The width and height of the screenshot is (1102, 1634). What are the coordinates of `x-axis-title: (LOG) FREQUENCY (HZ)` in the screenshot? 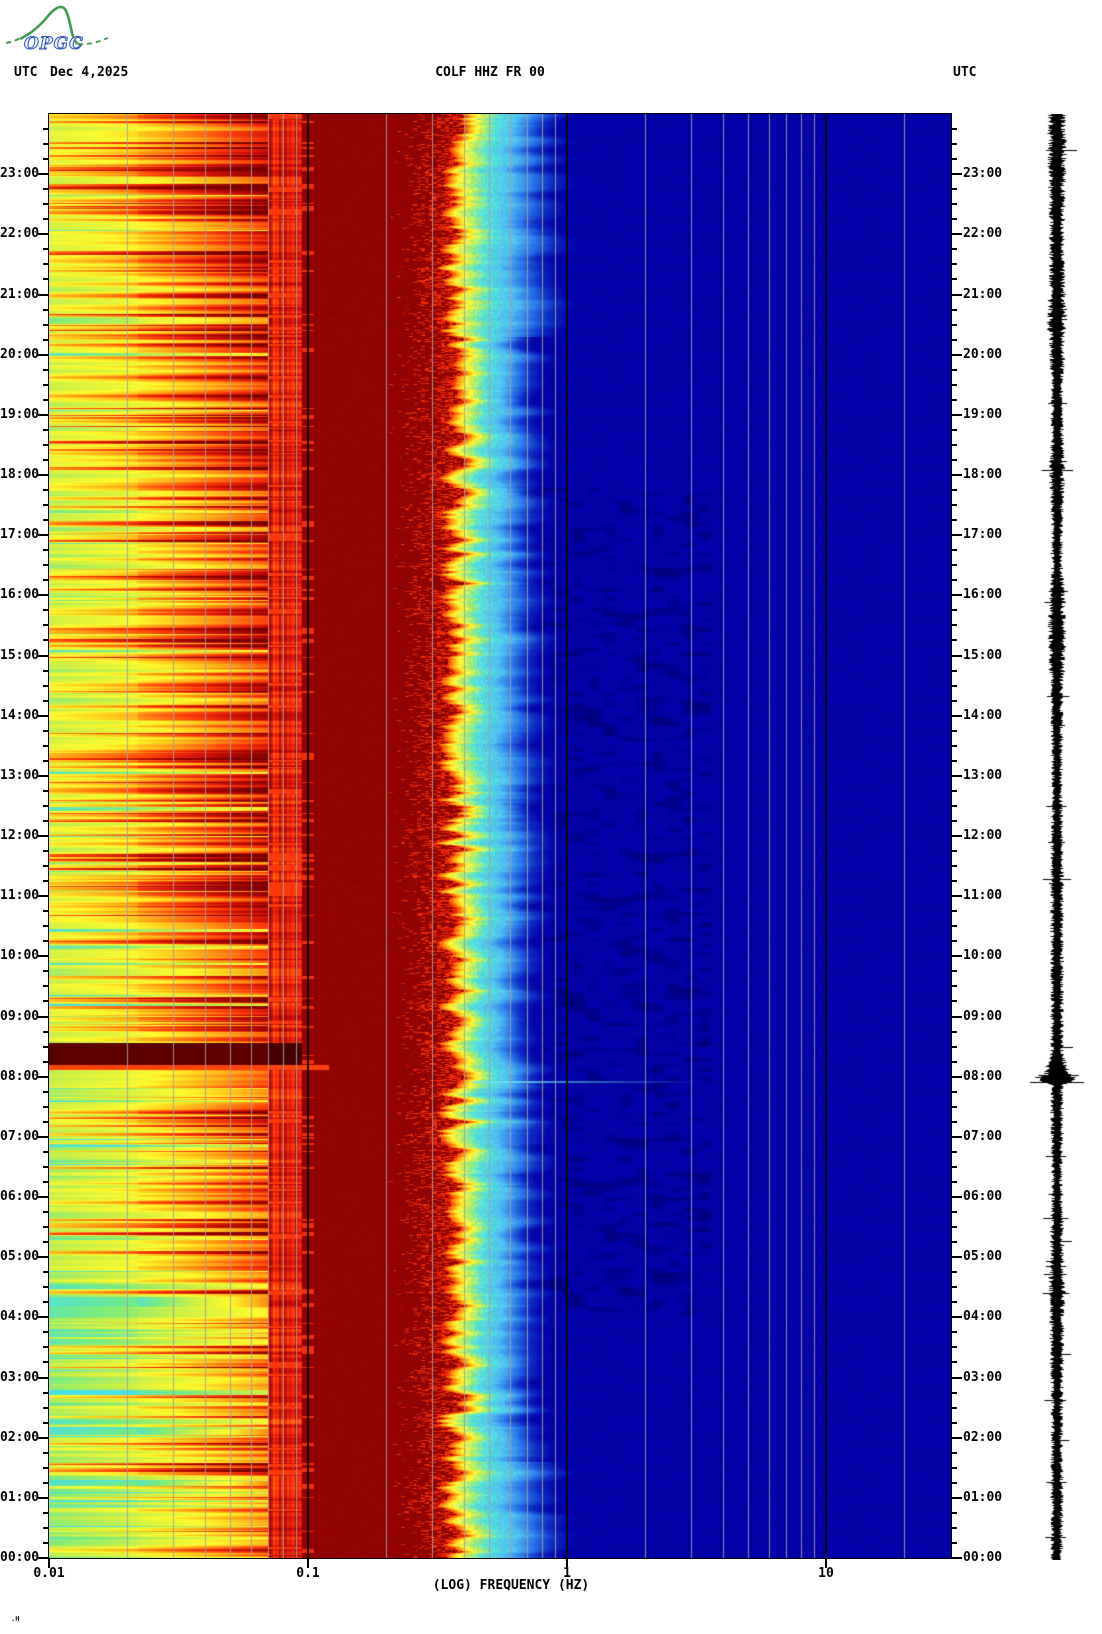 It's located at (511, 1585).